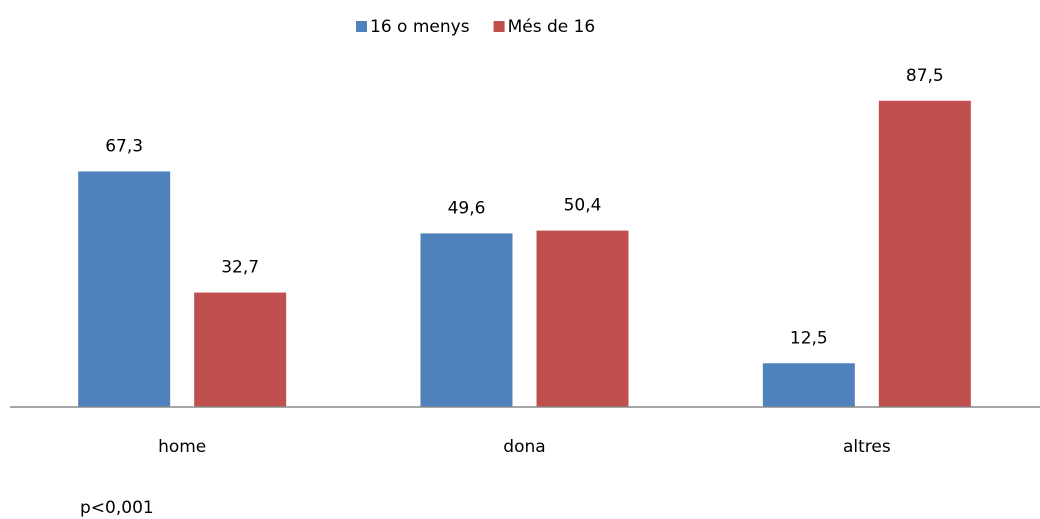 This screenshot has width=1040, height=519. Describe the element at coordinates (524, 447) in the screenshot. I see `x-tick-label: dona` at that location.